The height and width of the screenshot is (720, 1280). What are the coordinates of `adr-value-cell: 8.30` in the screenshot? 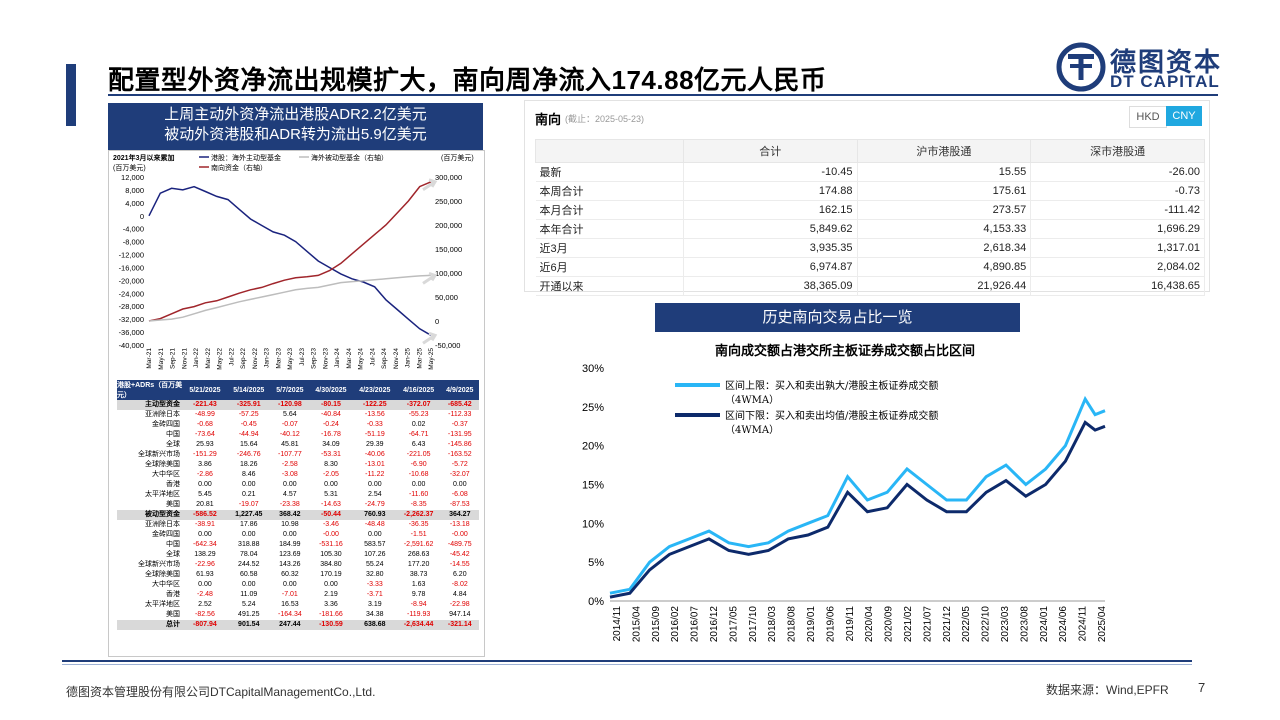 It's located at (331, 464).